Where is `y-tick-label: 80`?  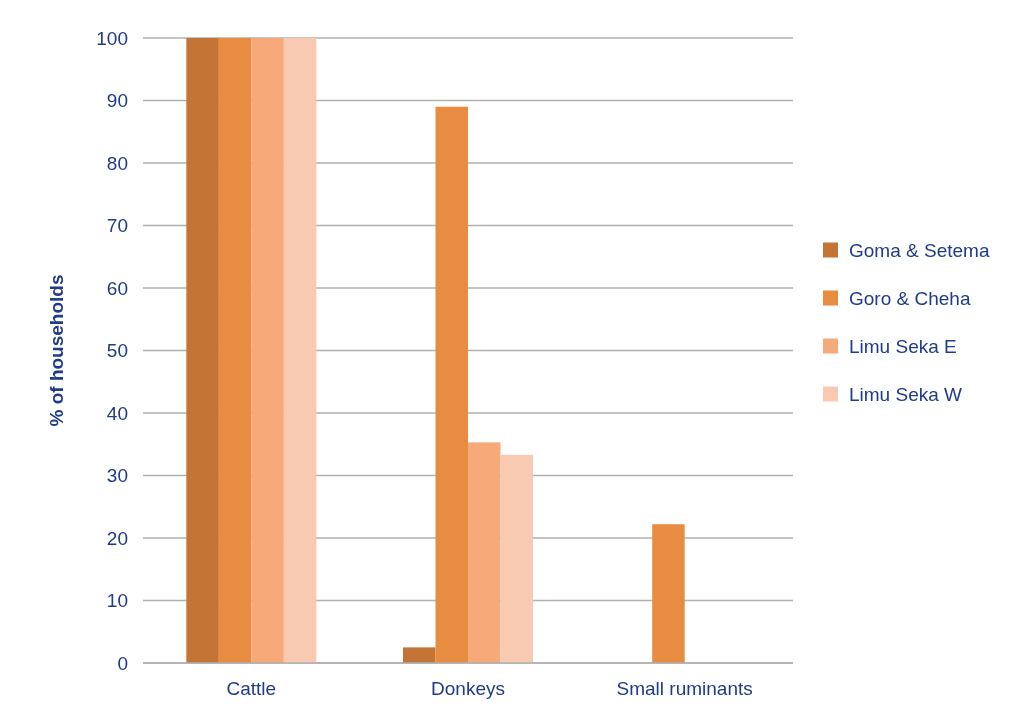
y-tick-label: 80 is located at coordinates (117, 163).